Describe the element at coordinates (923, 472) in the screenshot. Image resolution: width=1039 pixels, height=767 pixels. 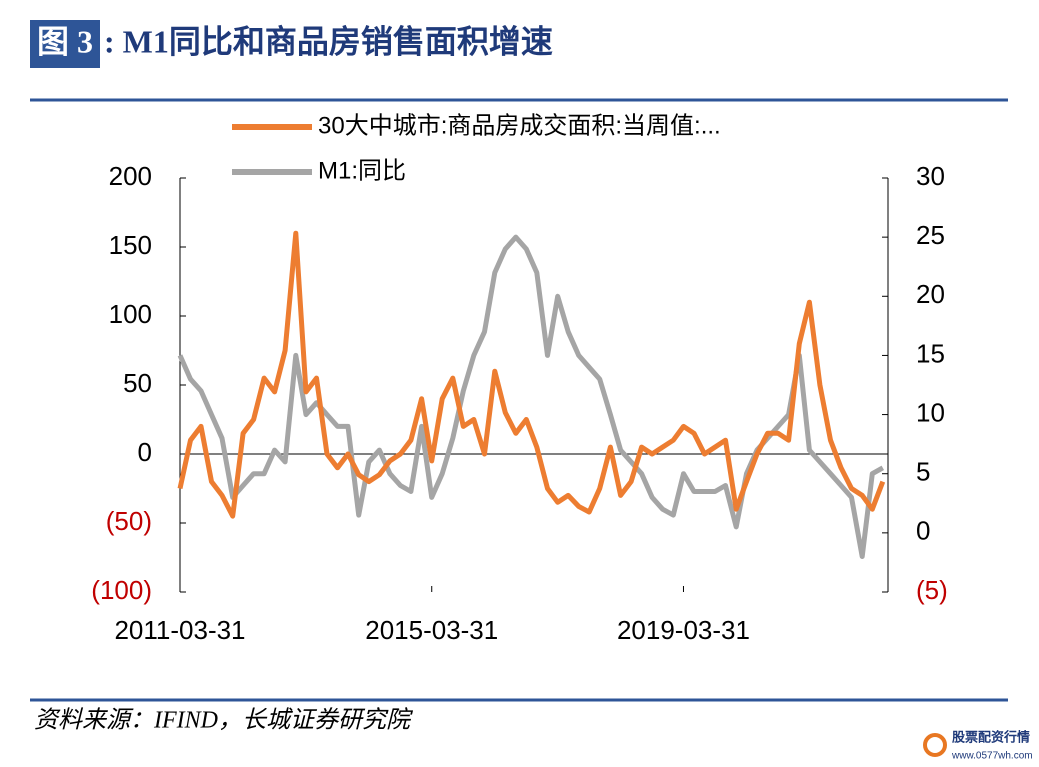
I see `y2-tick-label: 5` at that location.